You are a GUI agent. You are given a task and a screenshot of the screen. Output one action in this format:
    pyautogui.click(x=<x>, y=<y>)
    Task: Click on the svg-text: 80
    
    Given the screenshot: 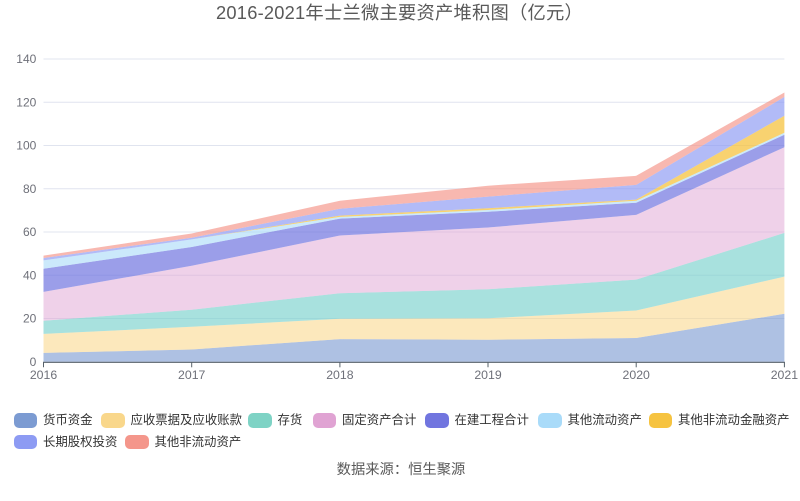 What is the action you would take?
    pyautogui.click(x=30, y=189)
    